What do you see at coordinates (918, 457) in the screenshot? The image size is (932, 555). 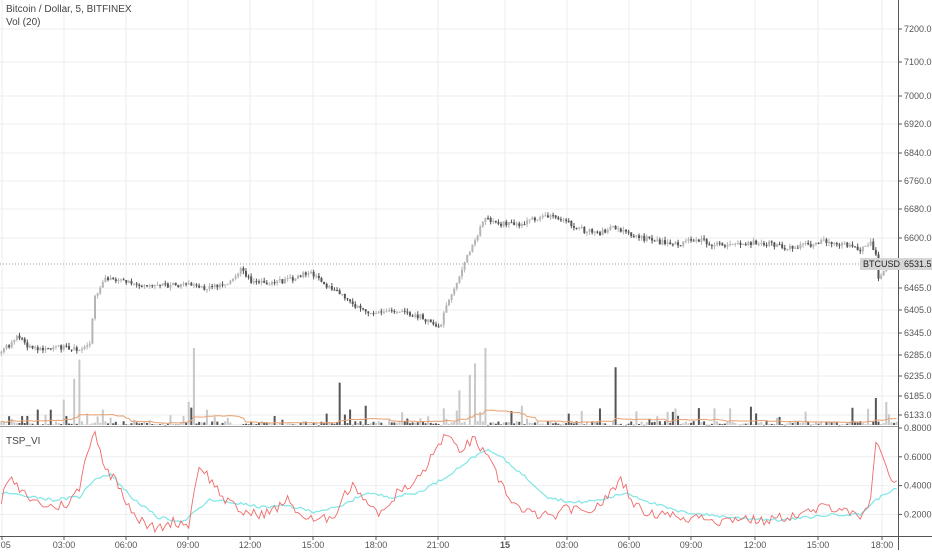 I see `indicator-tick-label: 0.6000` at bounding box center [918, 457].